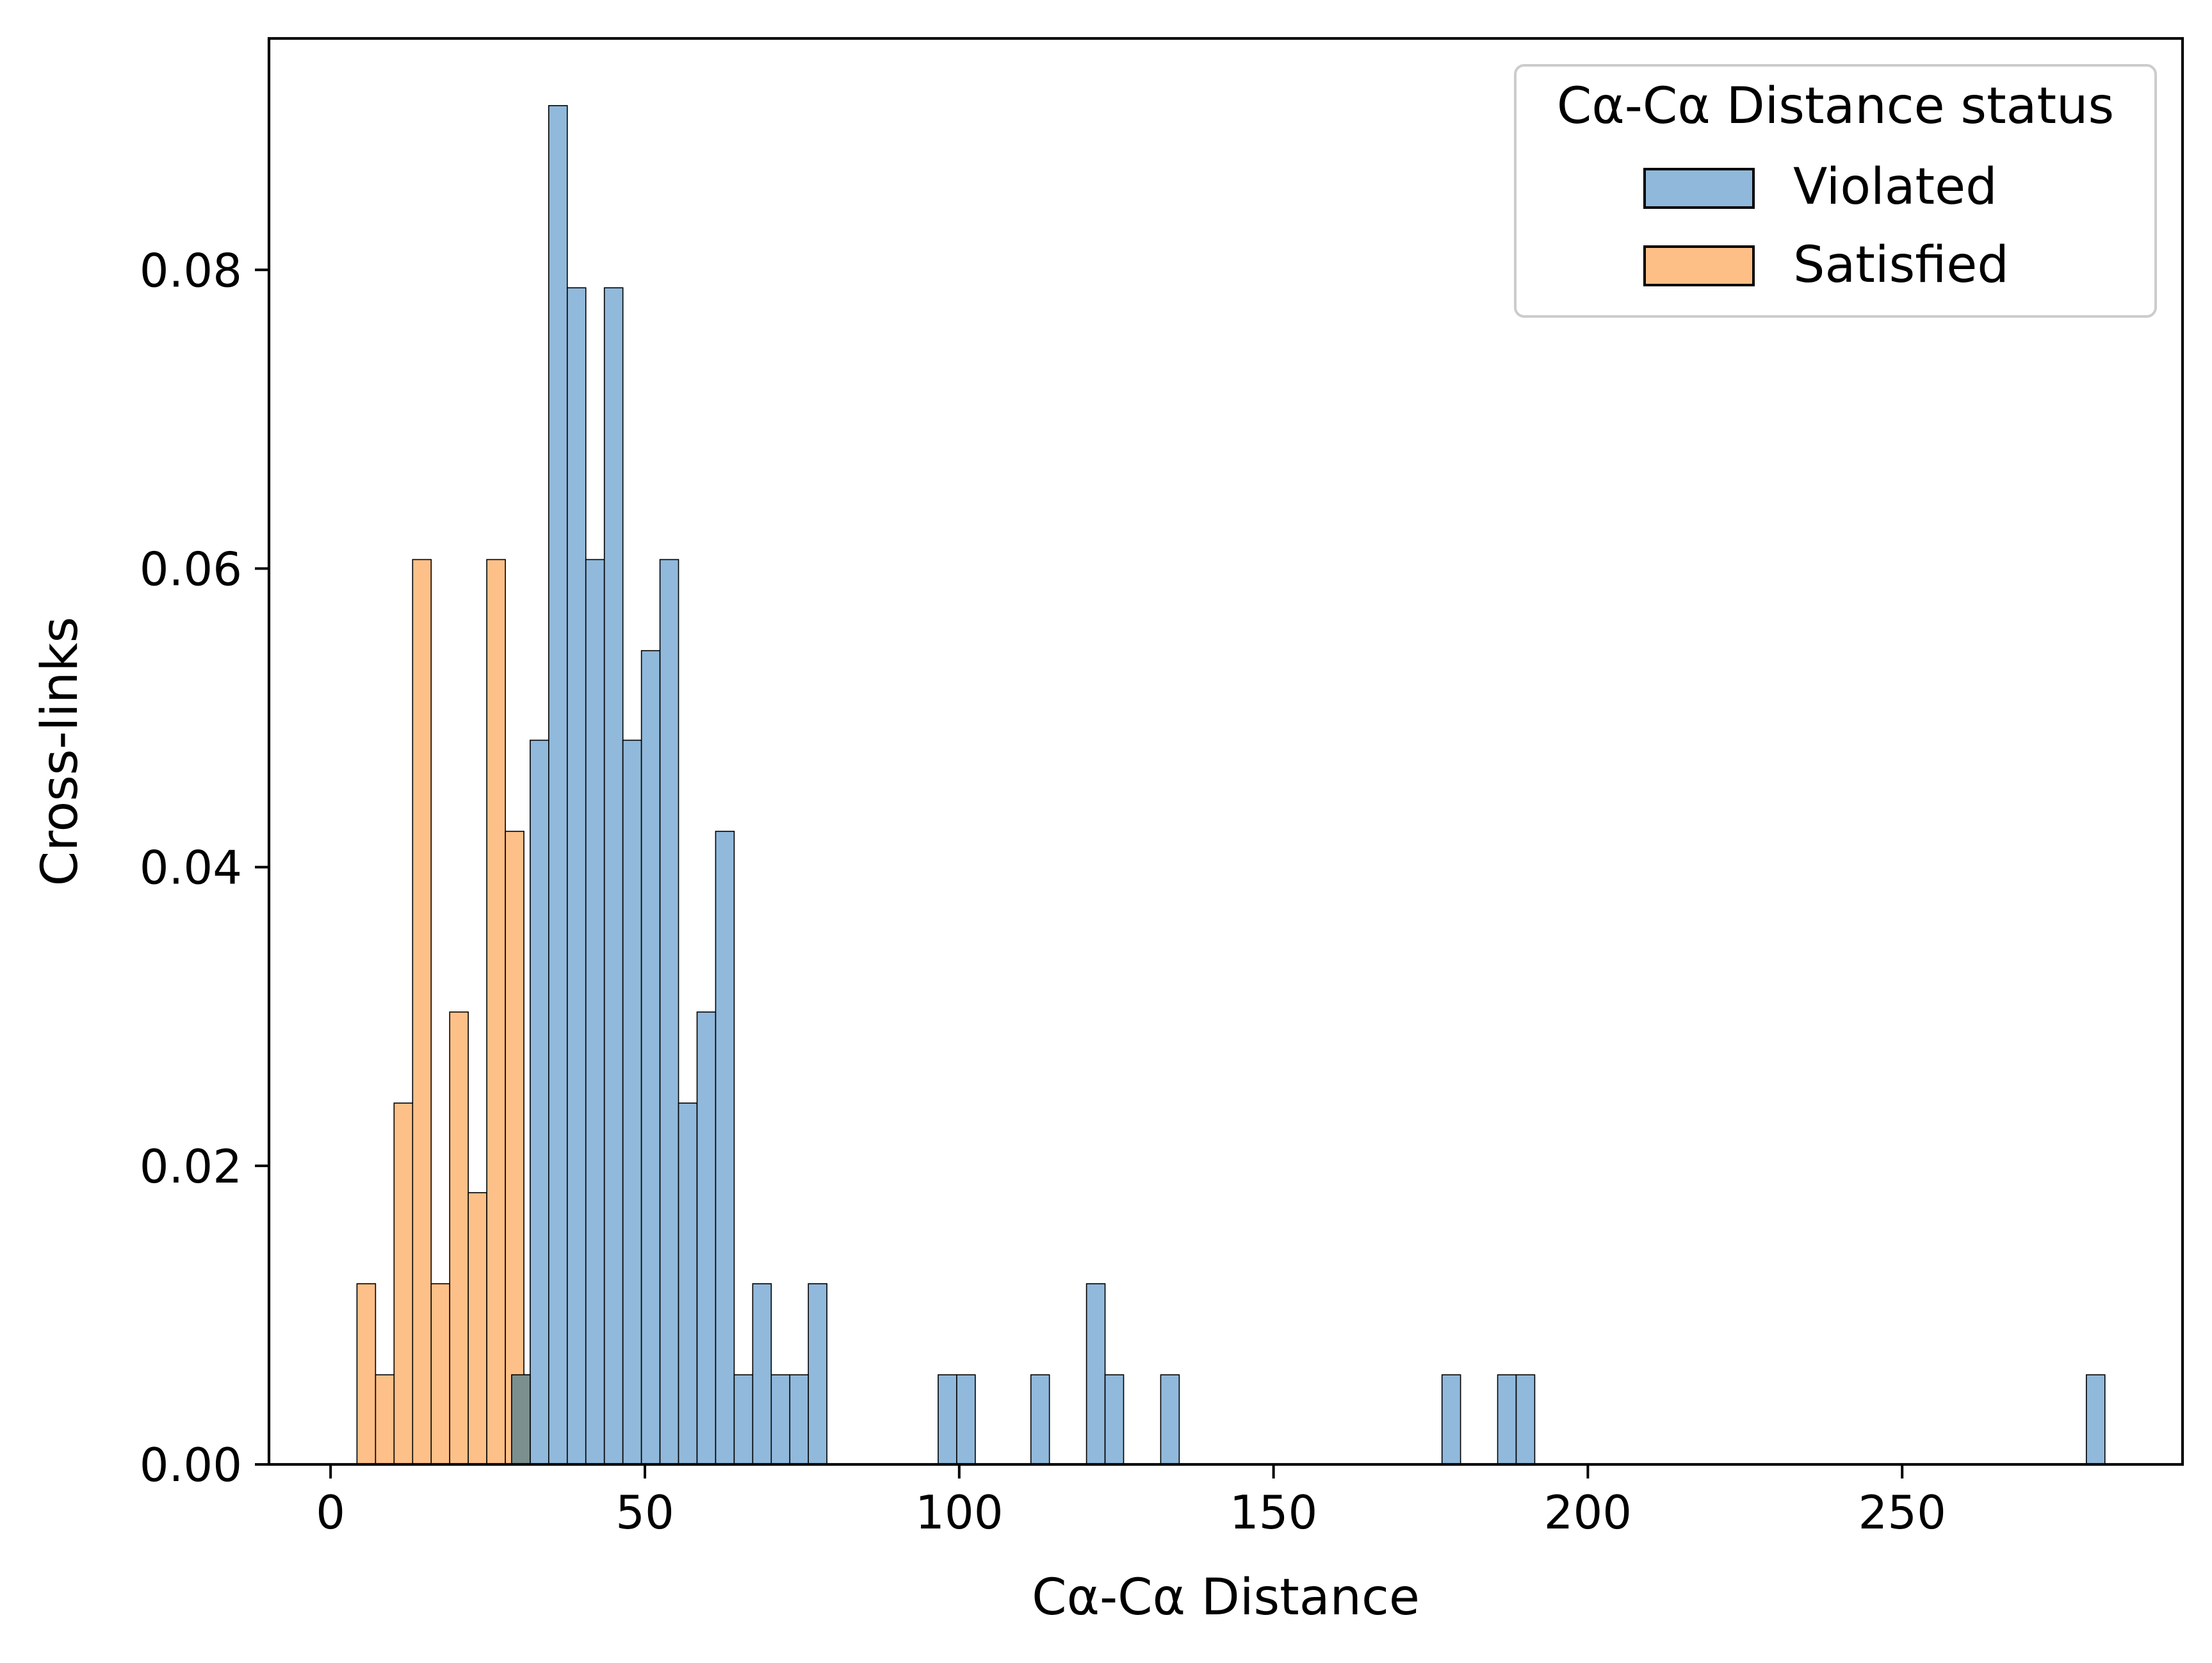 The image size is (2212, 1663). I want to click on y-axis-ticks: 0.00 0.02 0.04 0.06 0.08, so click(204, 868).